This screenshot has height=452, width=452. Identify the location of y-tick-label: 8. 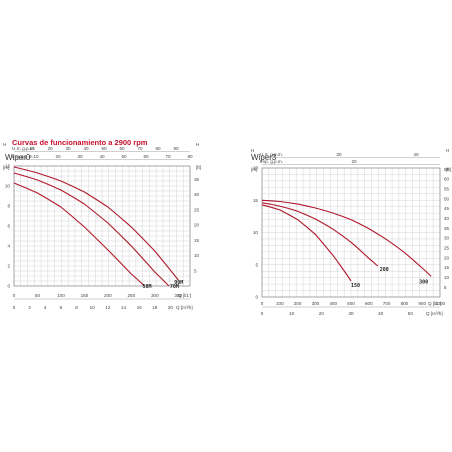
(8, 206).